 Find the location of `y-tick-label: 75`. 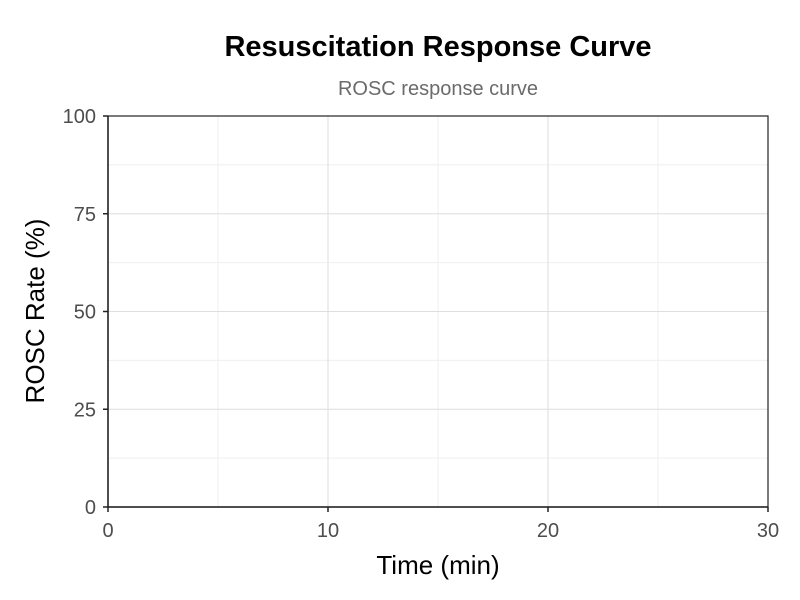

y-tick-label: 75 is located at coordinates (85, 215).